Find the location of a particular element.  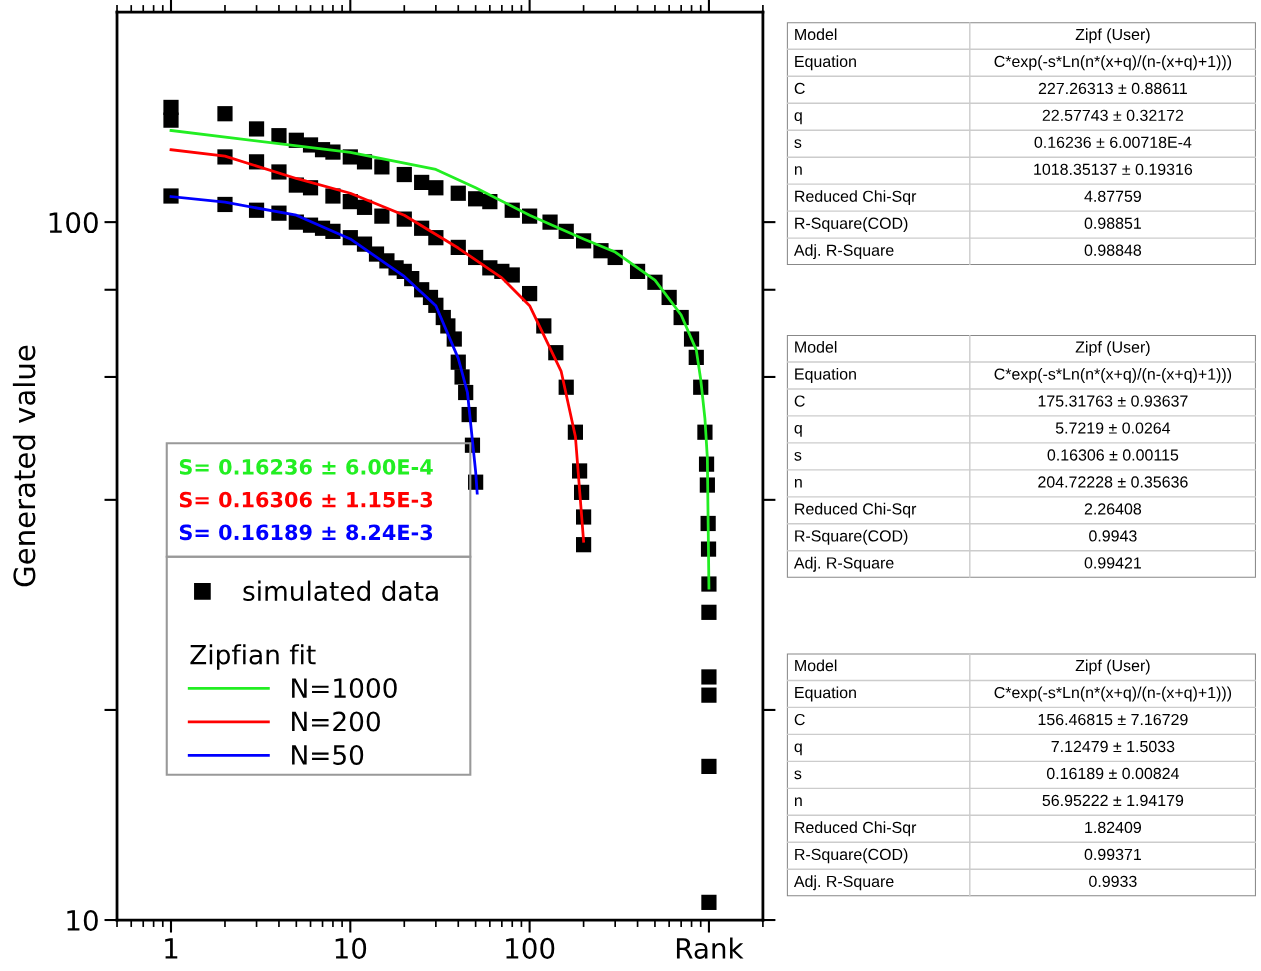

text: 227.26313 ± 0.88611 is located at coordinates (1112, 88).